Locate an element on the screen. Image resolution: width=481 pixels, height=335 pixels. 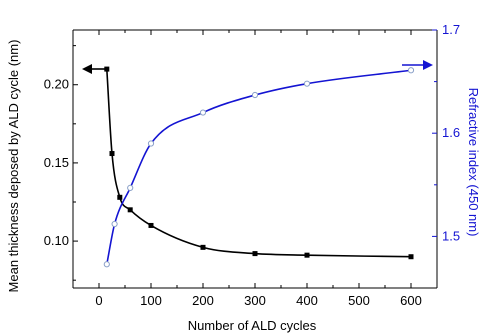
x-axis-title: Number of ALD cycles is located at coordinates (252, 325).